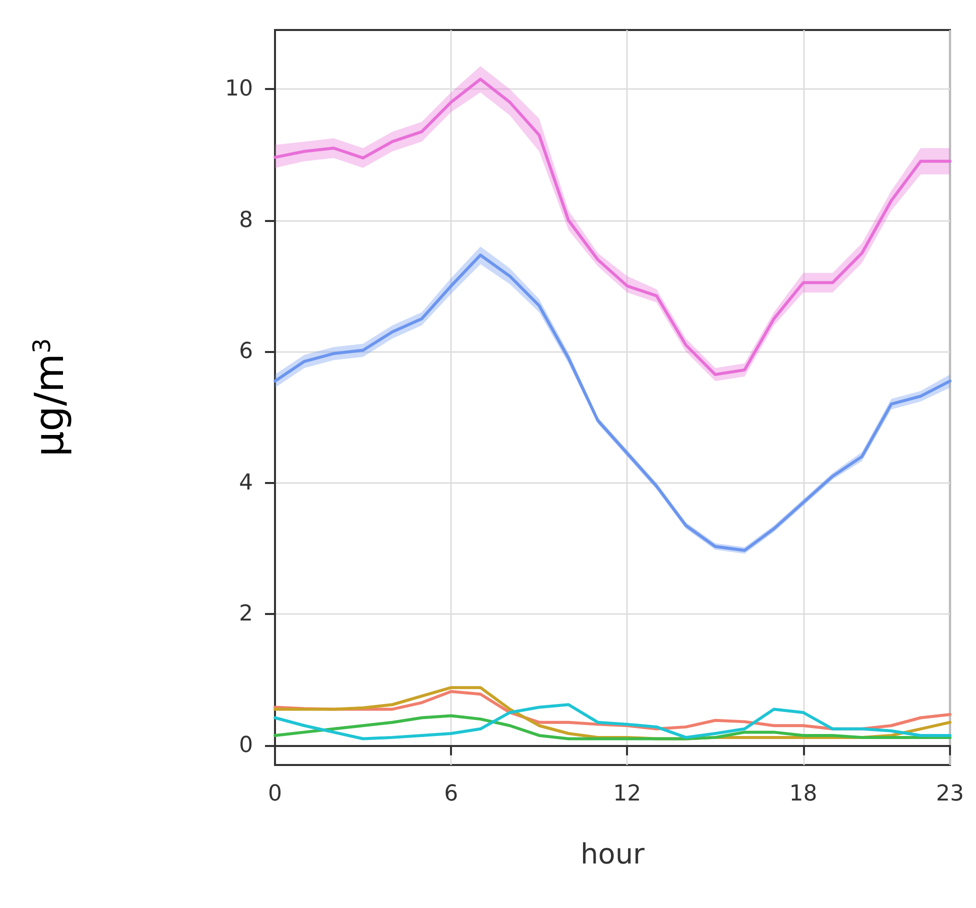 The width and height of the screenshot is (976, 908). What do you see at coordinates (239, 89) in the screenshot?
I see `y-tick-label: 10` at bounding box center [239, 89].